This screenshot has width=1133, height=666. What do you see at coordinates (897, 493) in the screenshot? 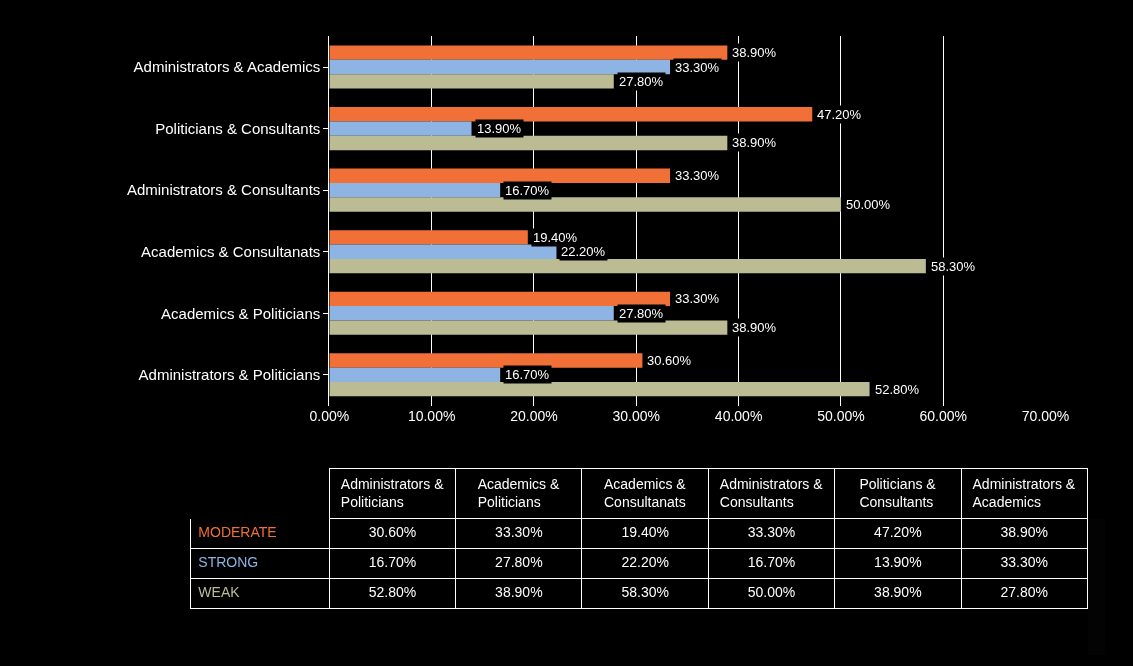
I see `category-label: Politicians & Consultants` at bounding box center [897, 493].